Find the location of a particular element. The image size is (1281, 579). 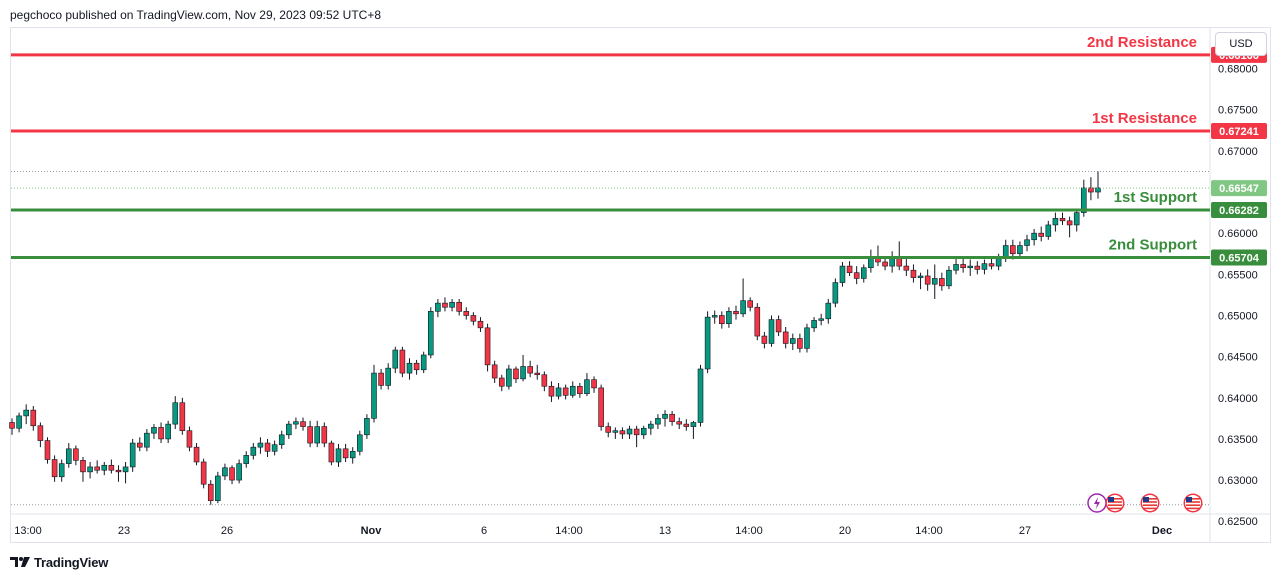

time-tick: 20 is located at coordinates (845, 531).